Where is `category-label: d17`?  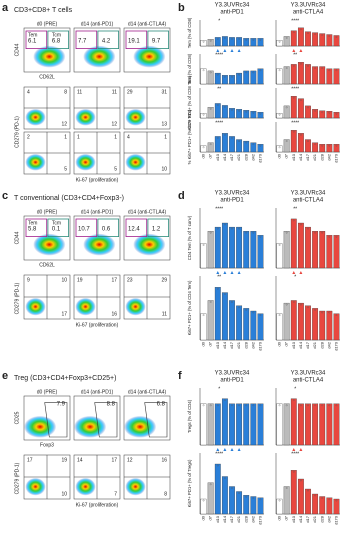 category-label: d17 is located at coordinates (307, 518).